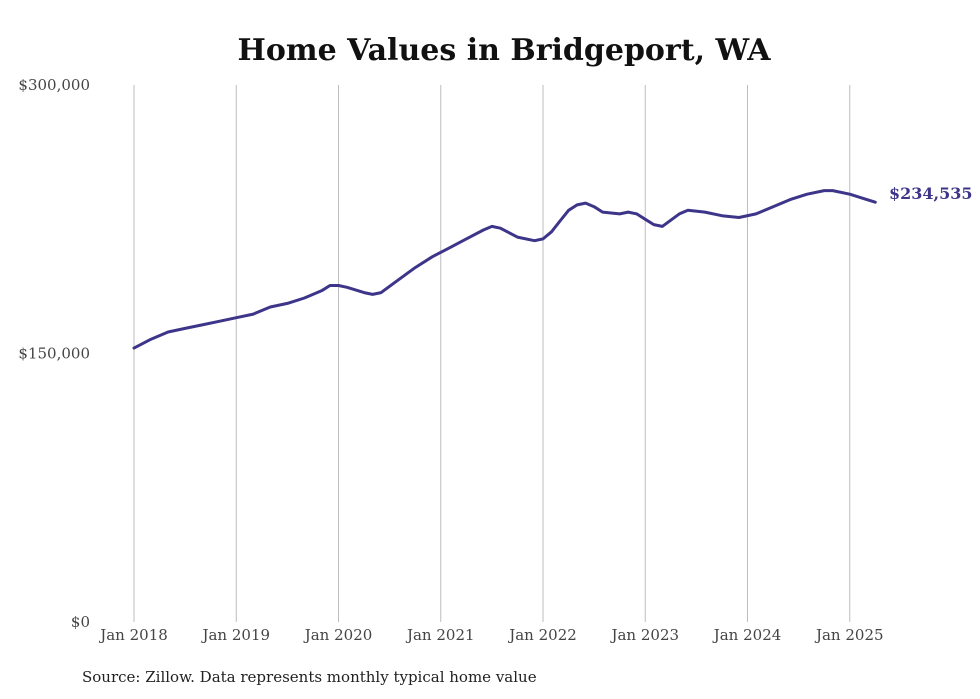 Image resolution: width=980 pixels, height=699 pixels. I want to click on x-tick-label-7: Jan 2025, so click(849, 635).